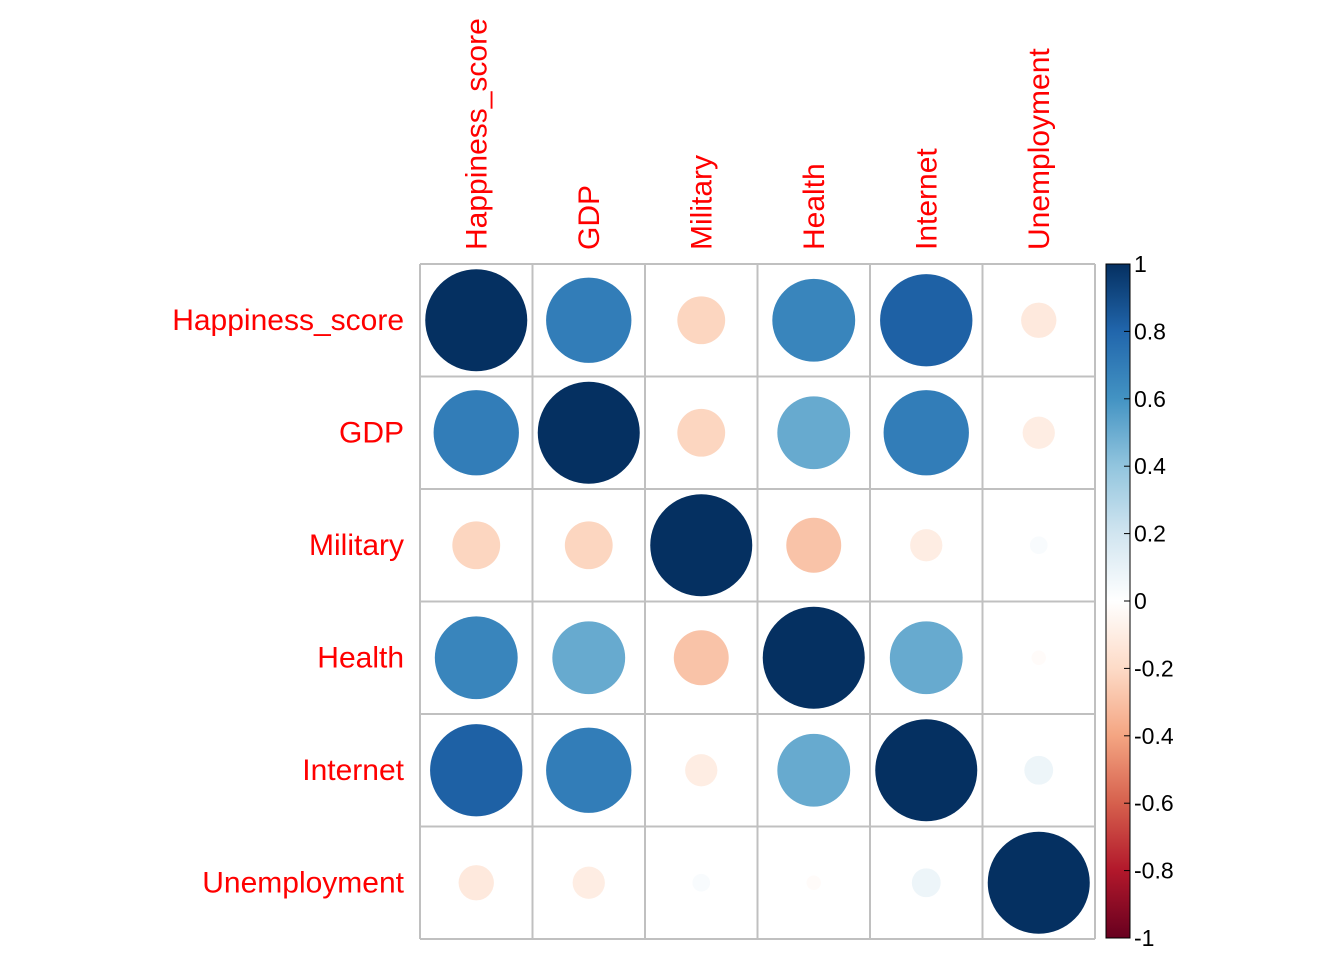 The width and height of the screenshot is (1344, 965). Describe the element at coordinates (1140, 264) in the screenshot. I see `colorbar-tick-label: 1` at that location.